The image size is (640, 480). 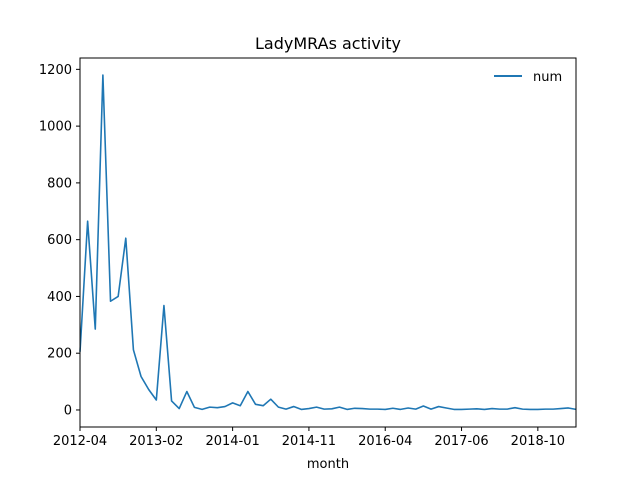 I want to click on y-tick-label: 400, so click(x=59, y=297).